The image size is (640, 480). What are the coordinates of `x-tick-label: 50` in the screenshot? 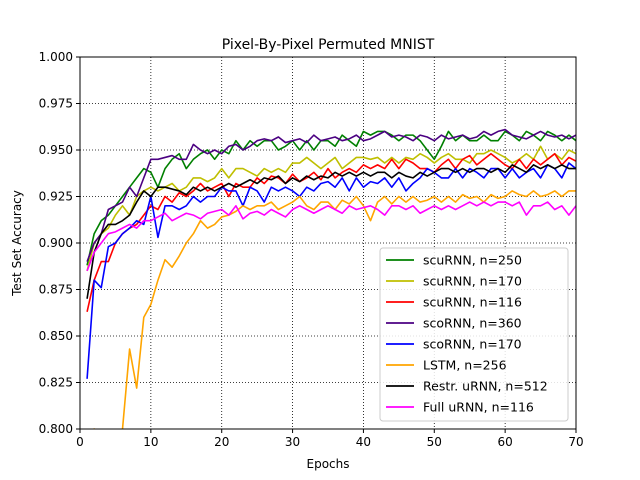 It's located at (434, 442).